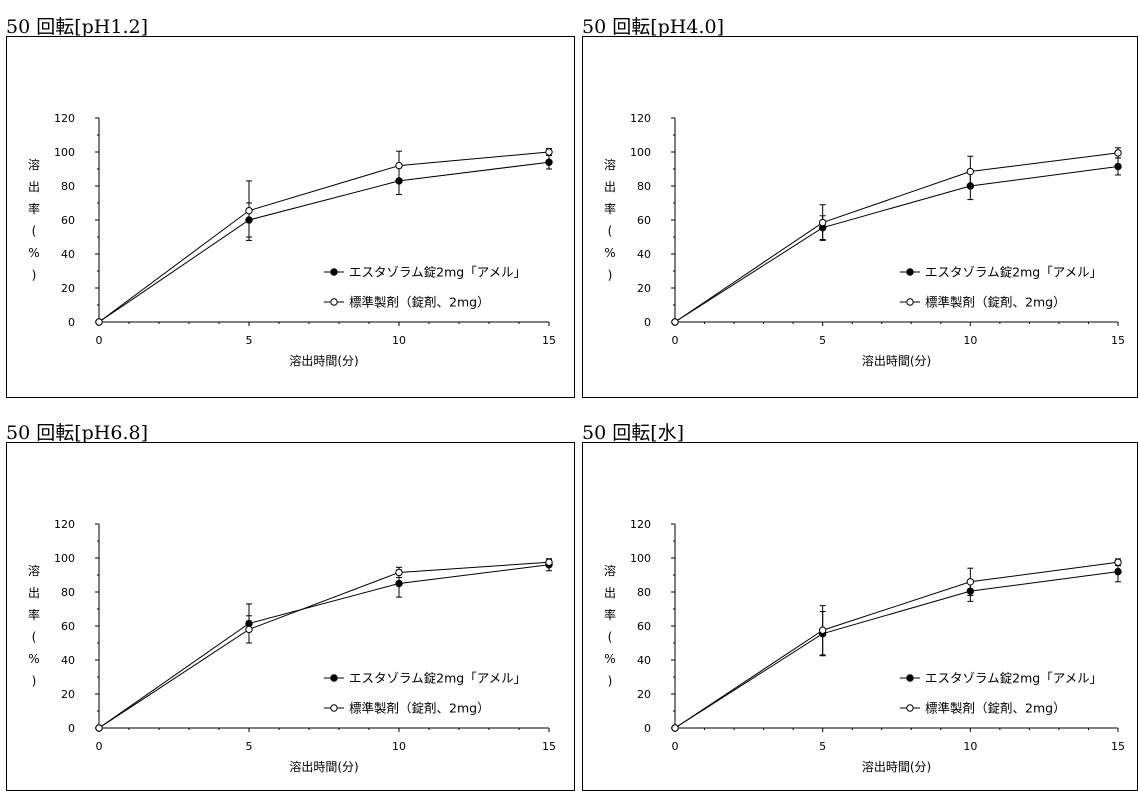 This screenshot has height=791, width=1138. What do you see at coordinates (633, 433) in the screenshot?
I see `chart-title: 50 回転[水]` at bounding box center [633, 433].